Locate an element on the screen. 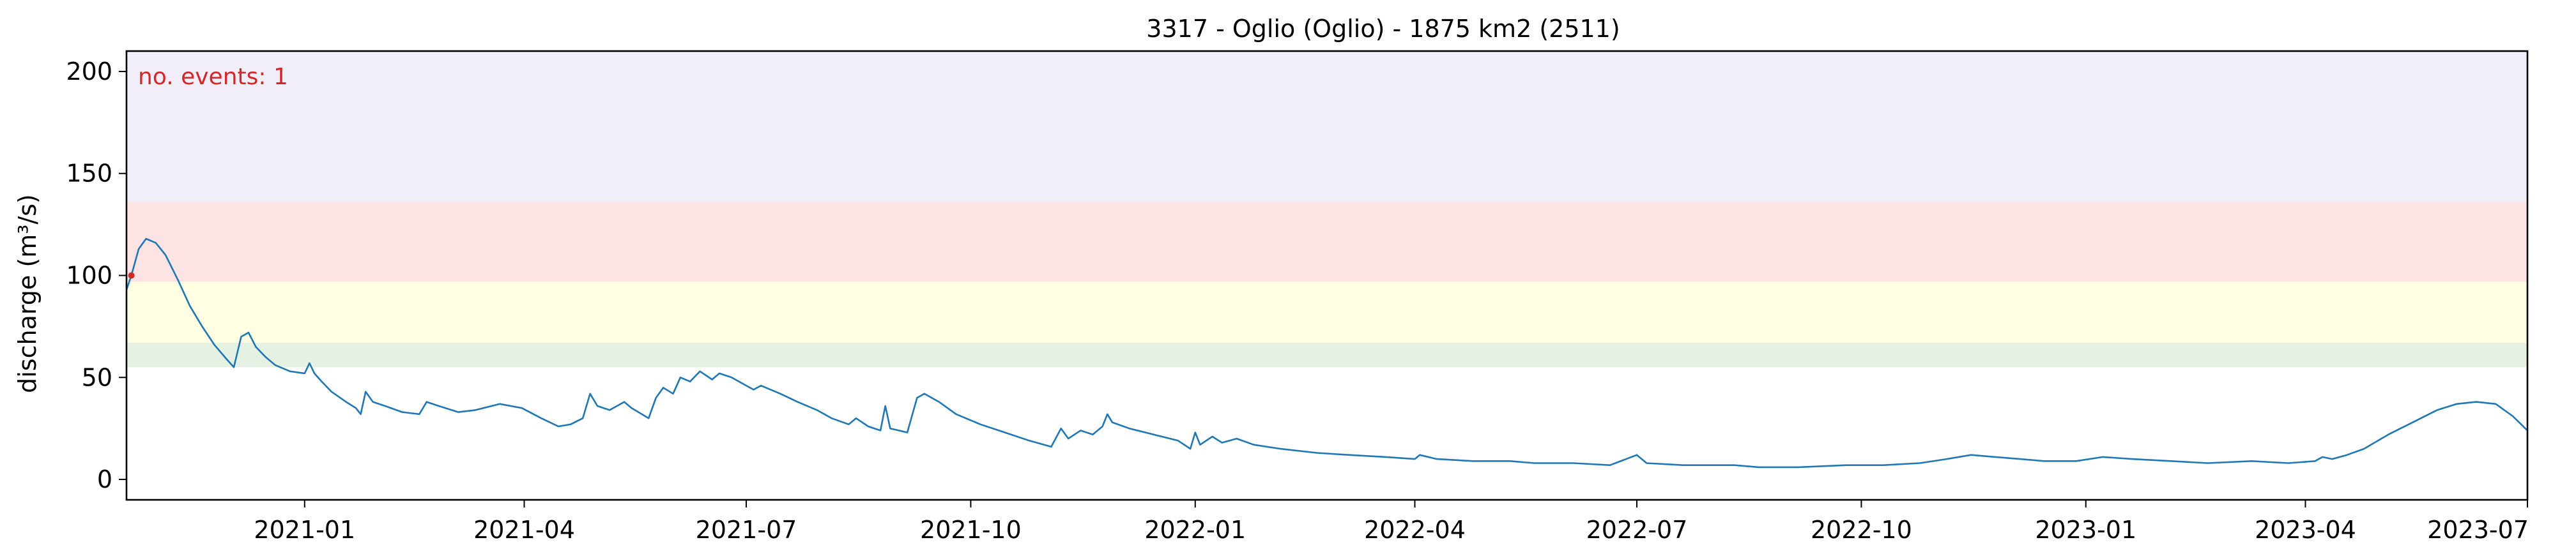 The width and height of the screenshot is (2576, 556). y-tick-label-100: 100 is located at coordinates (89, 276).